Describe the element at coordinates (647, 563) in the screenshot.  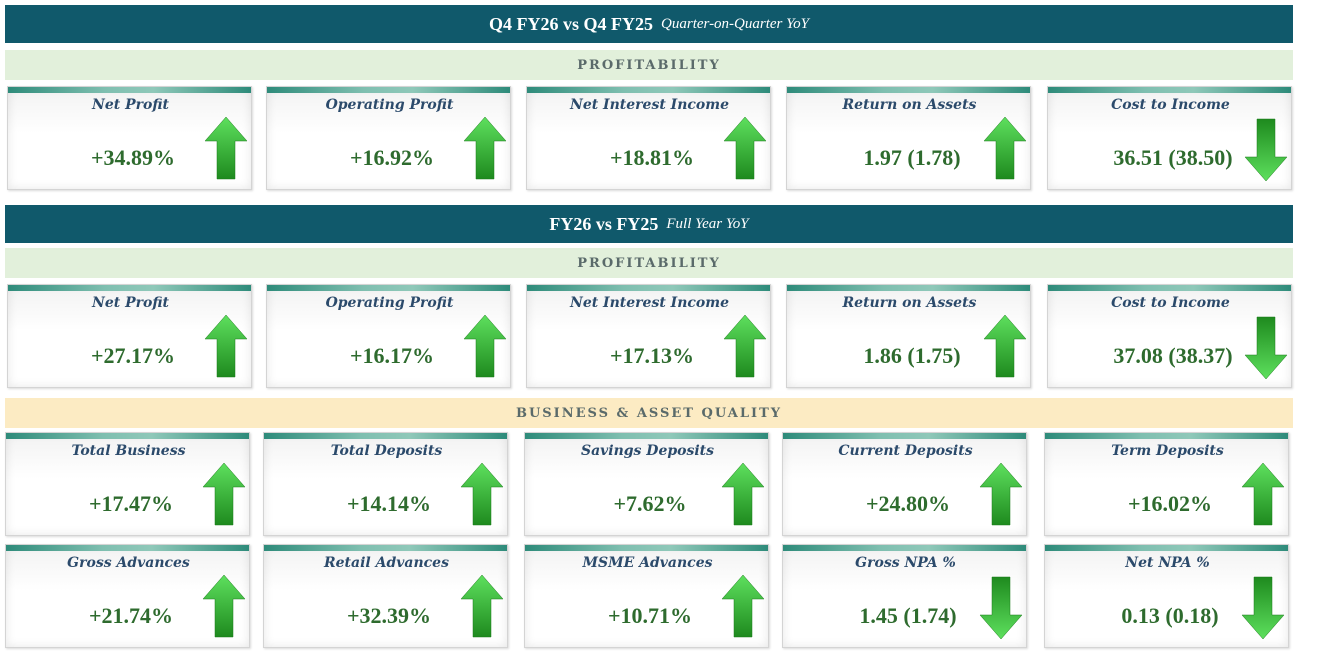
I see `kpi-title: MSME Advances` at that location.